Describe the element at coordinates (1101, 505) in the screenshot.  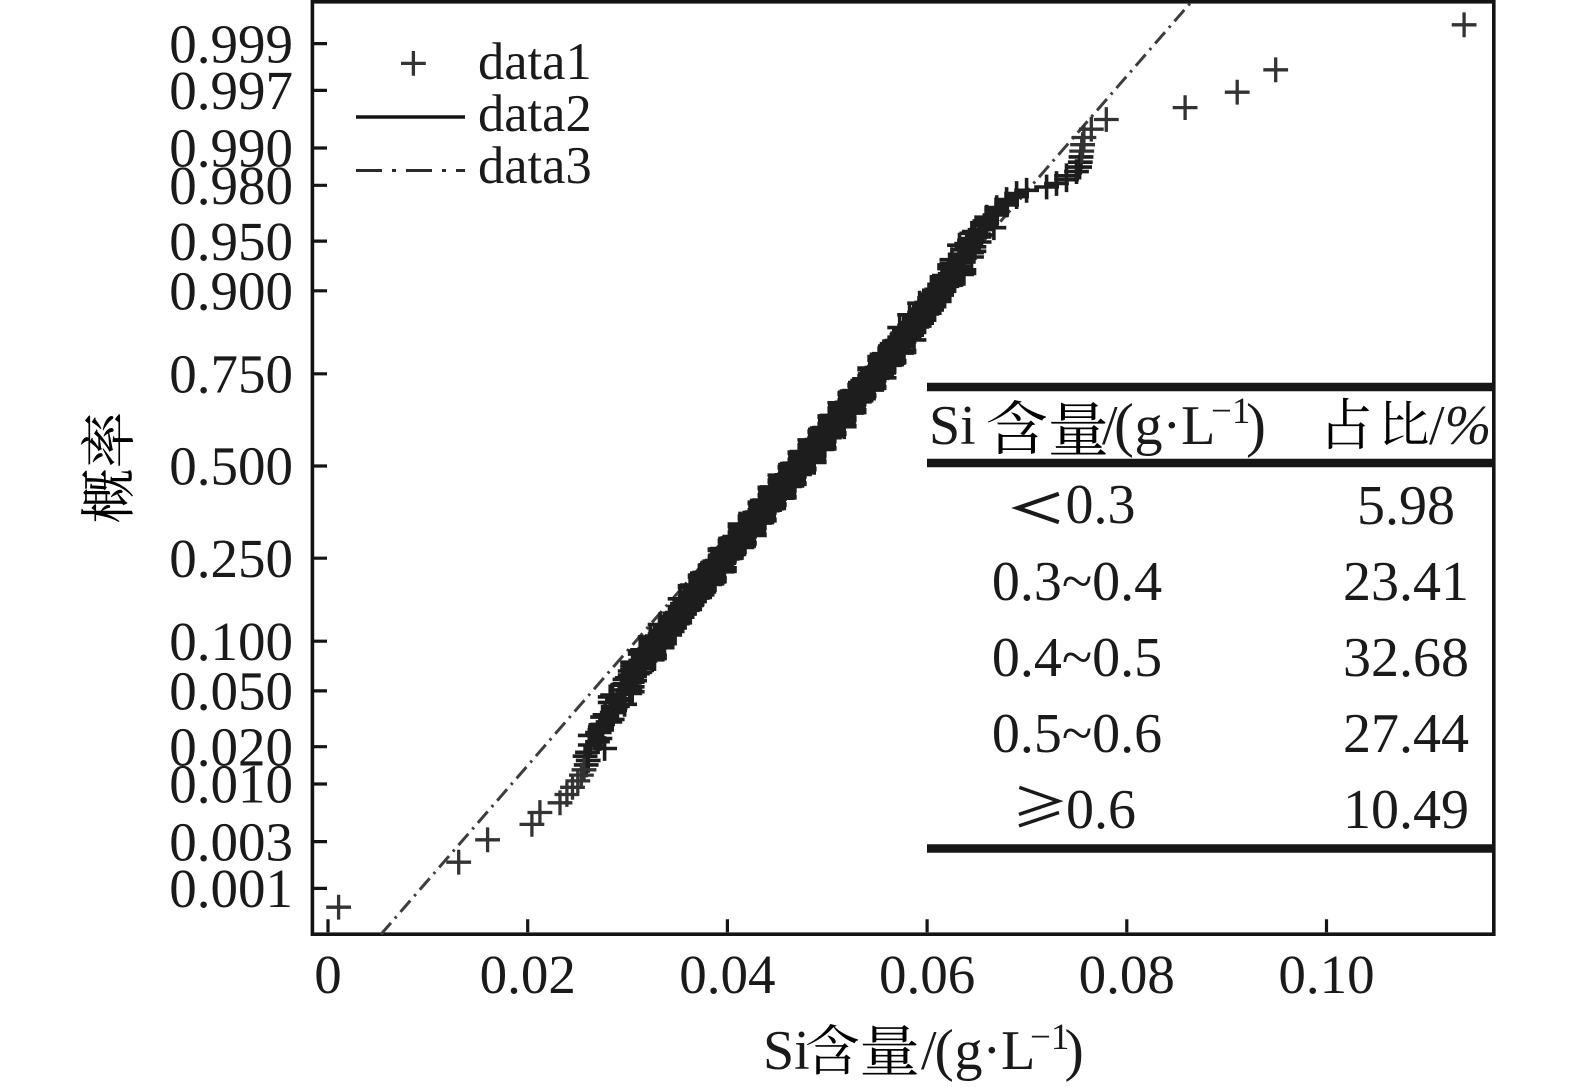
I see `svg-text: 0.3` at that location.